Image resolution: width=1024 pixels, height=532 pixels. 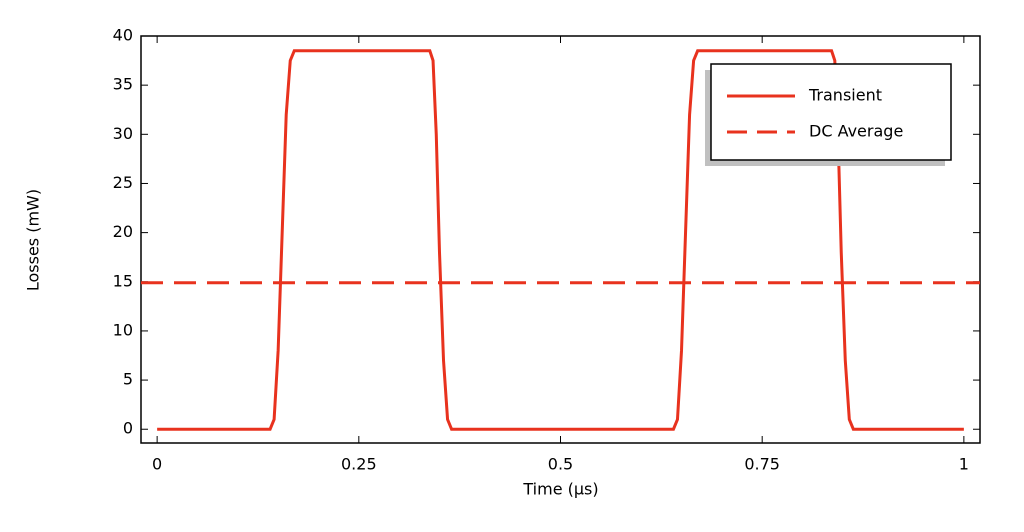 I want to click on y-tick-label: 30, so click(x=123, y=133).